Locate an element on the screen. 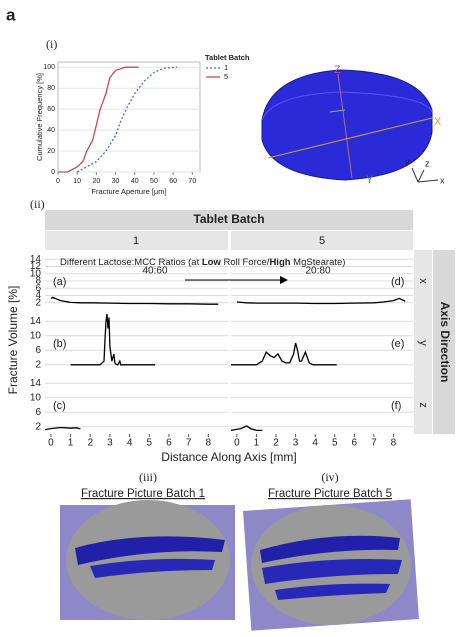 The image size is (474, 637). axis-triad is located at coordinates (425, 175).